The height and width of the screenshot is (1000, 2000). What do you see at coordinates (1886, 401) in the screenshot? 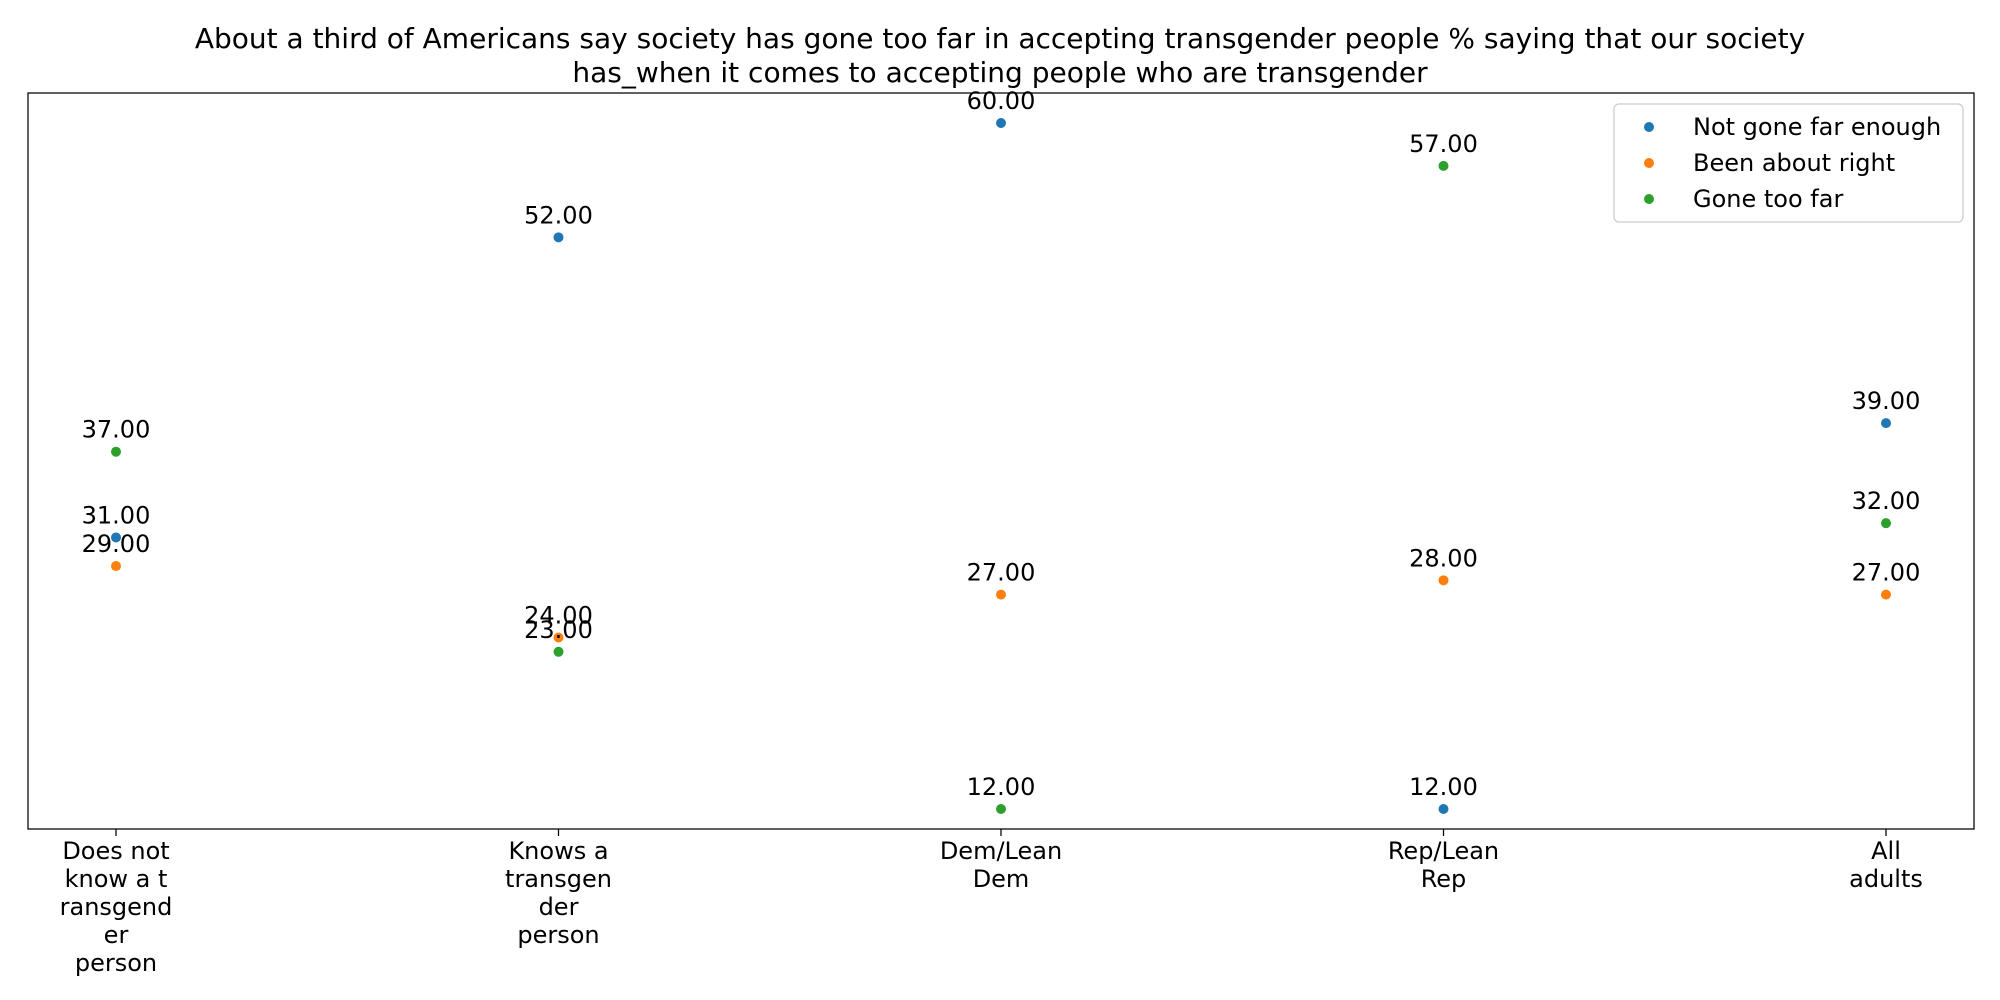
I see `data-label: 39.00` at bounding box center [1886, 401].